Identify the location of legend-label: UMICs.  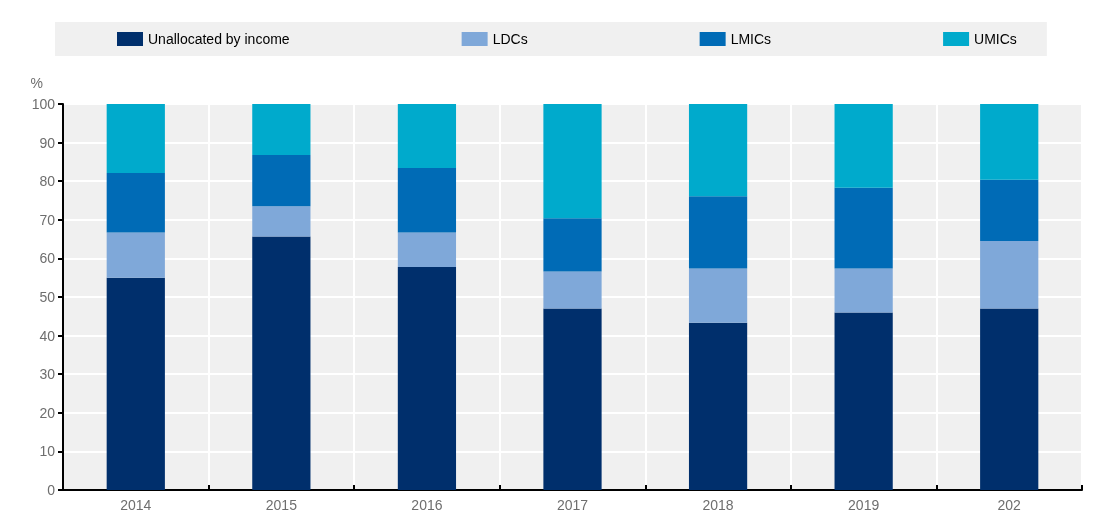
(995, 39).